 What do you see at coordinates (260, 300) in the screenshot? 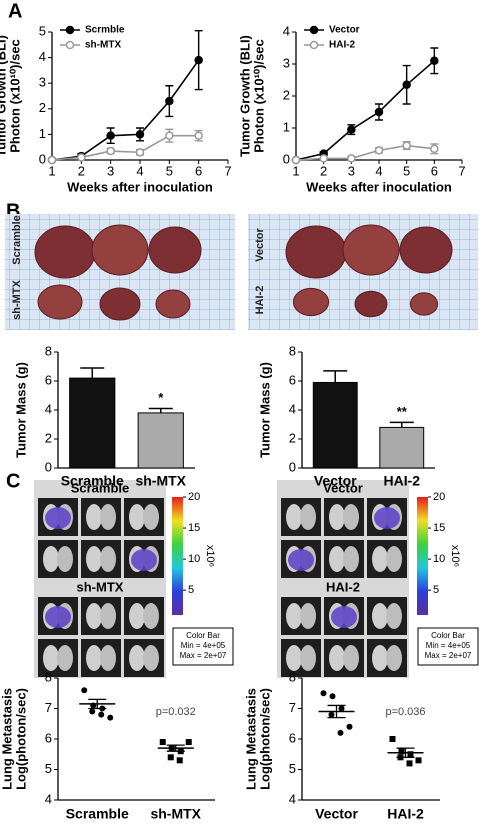
I see `photo-label: HAI-2` at bounding box center [260, 300].